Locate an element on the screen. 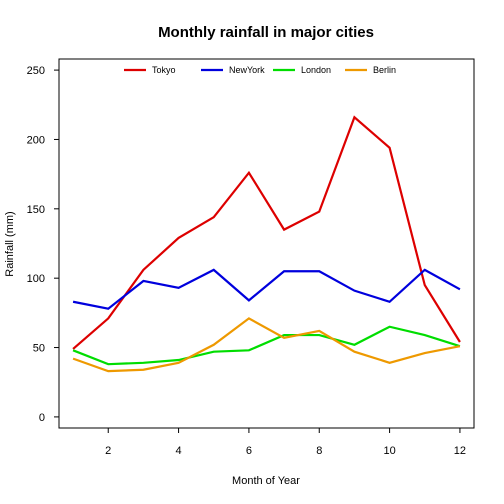 The image size is (504, 504). x-tick-label: 2 is located at coordinates (108, 451).